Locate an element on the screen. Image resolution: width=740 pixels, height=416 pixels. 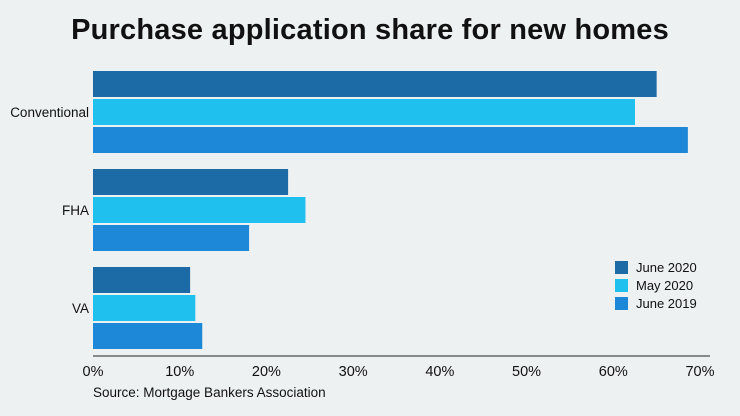
bar-va-may-2020 is located at coordinates (144, 308).